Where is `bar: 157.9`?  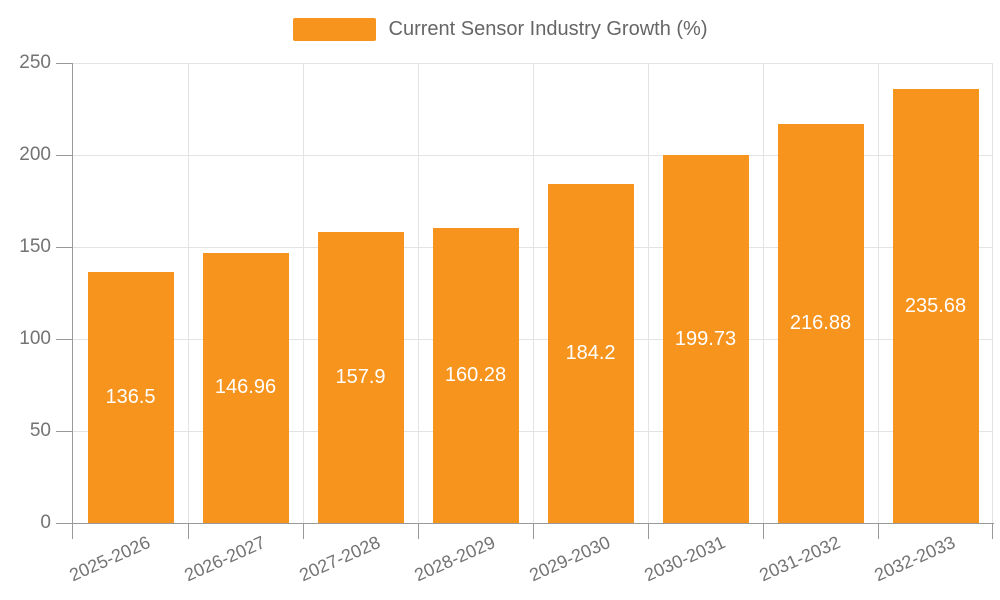
bar: 157.9 is located at coordinates (360, 377).